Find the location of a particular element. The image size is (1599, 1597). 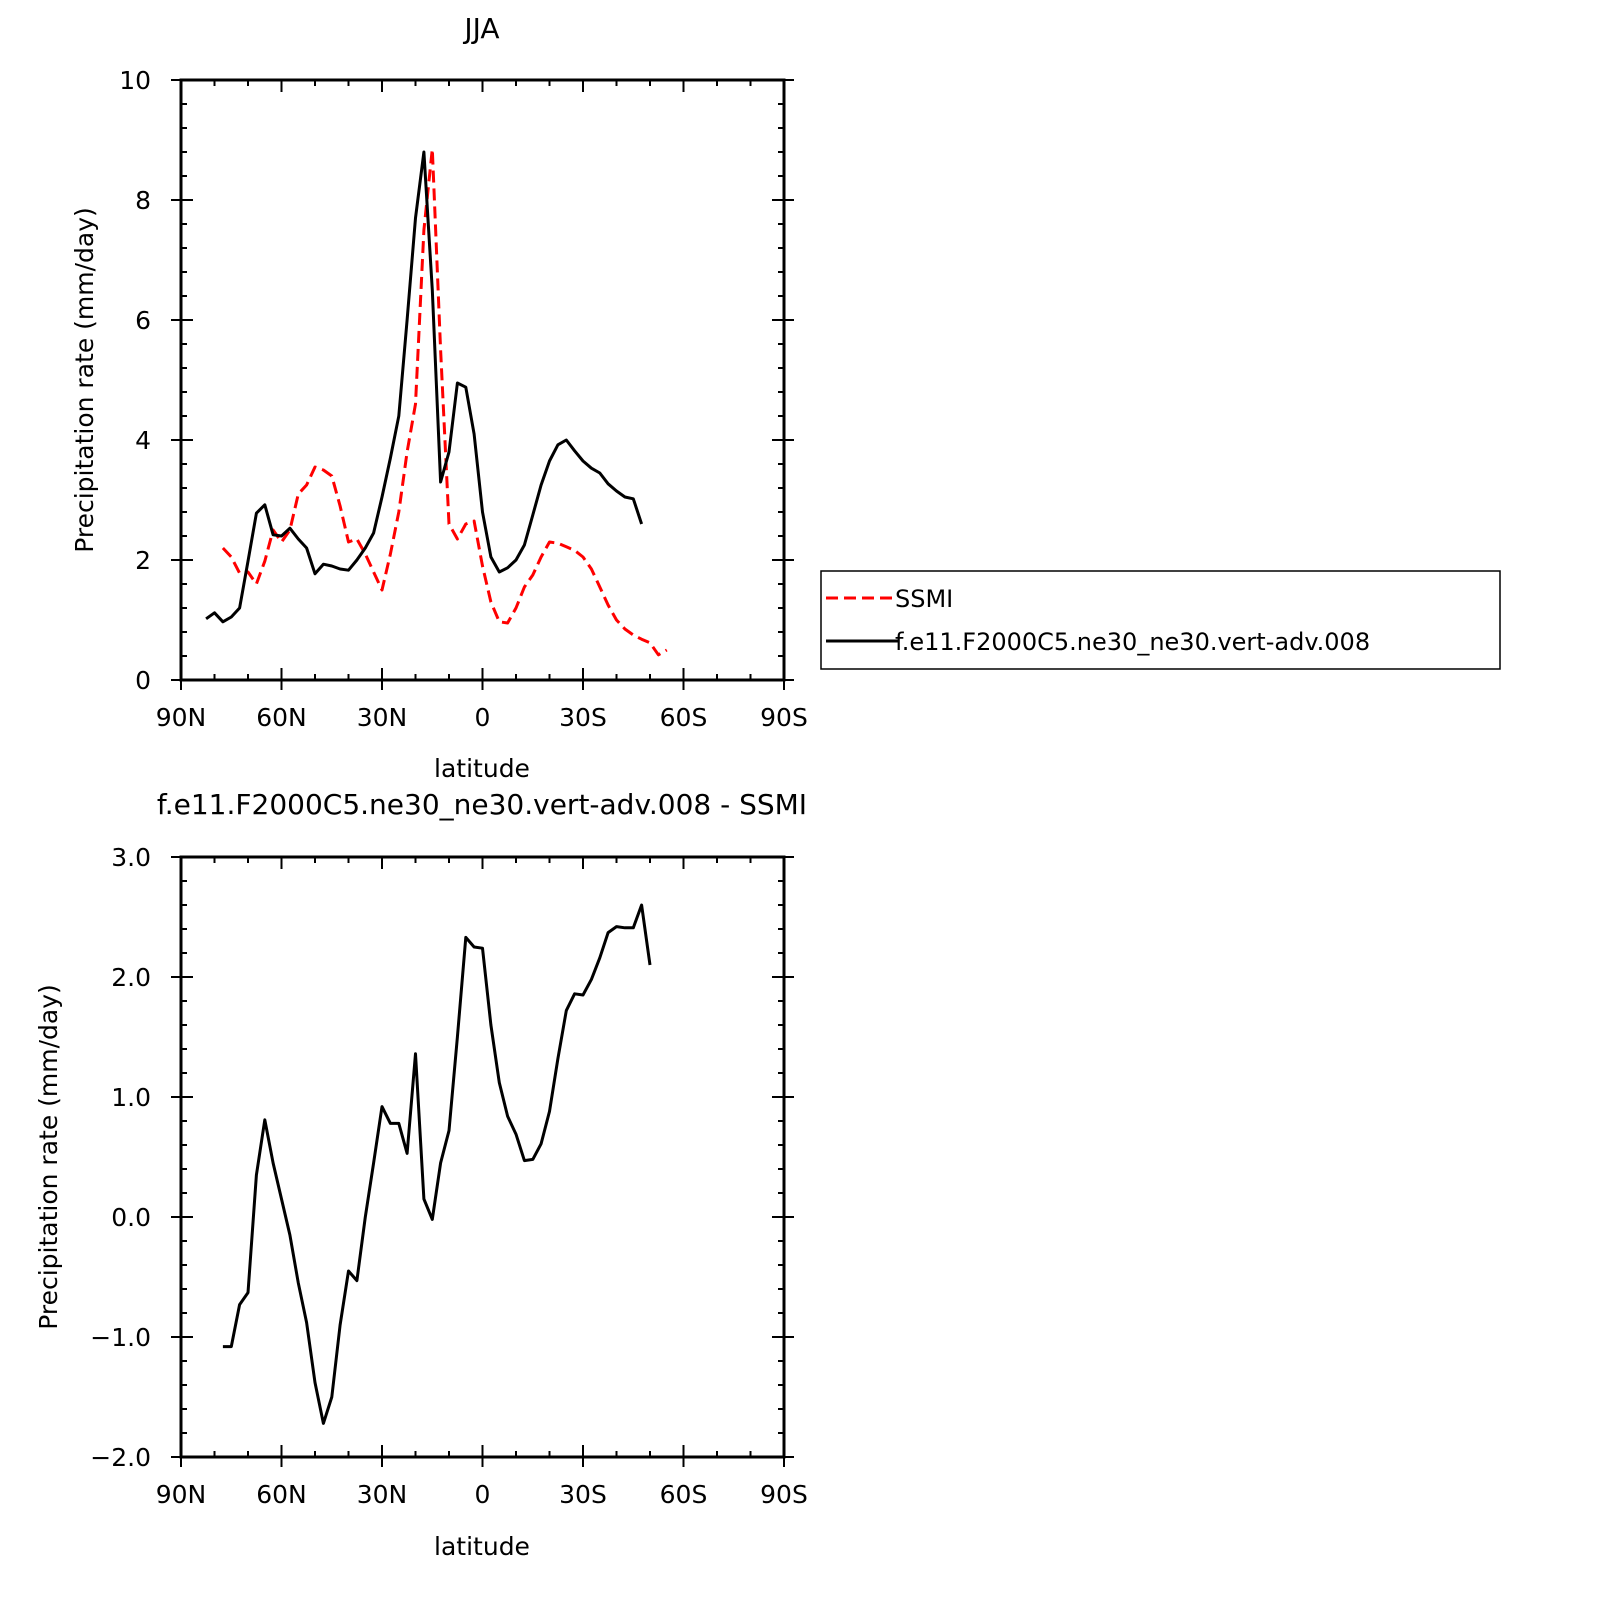

difference-series is located at coordinates (437, 1164).